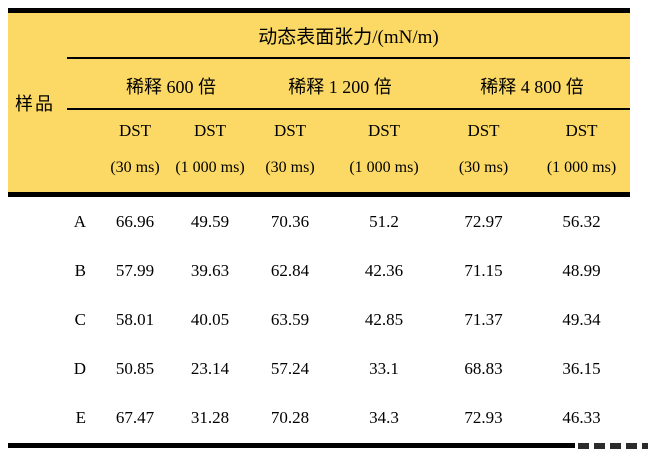 The height and width of the screenshot is (458, 652). I want to click on value-cell: 48.99, so click(581, 270).